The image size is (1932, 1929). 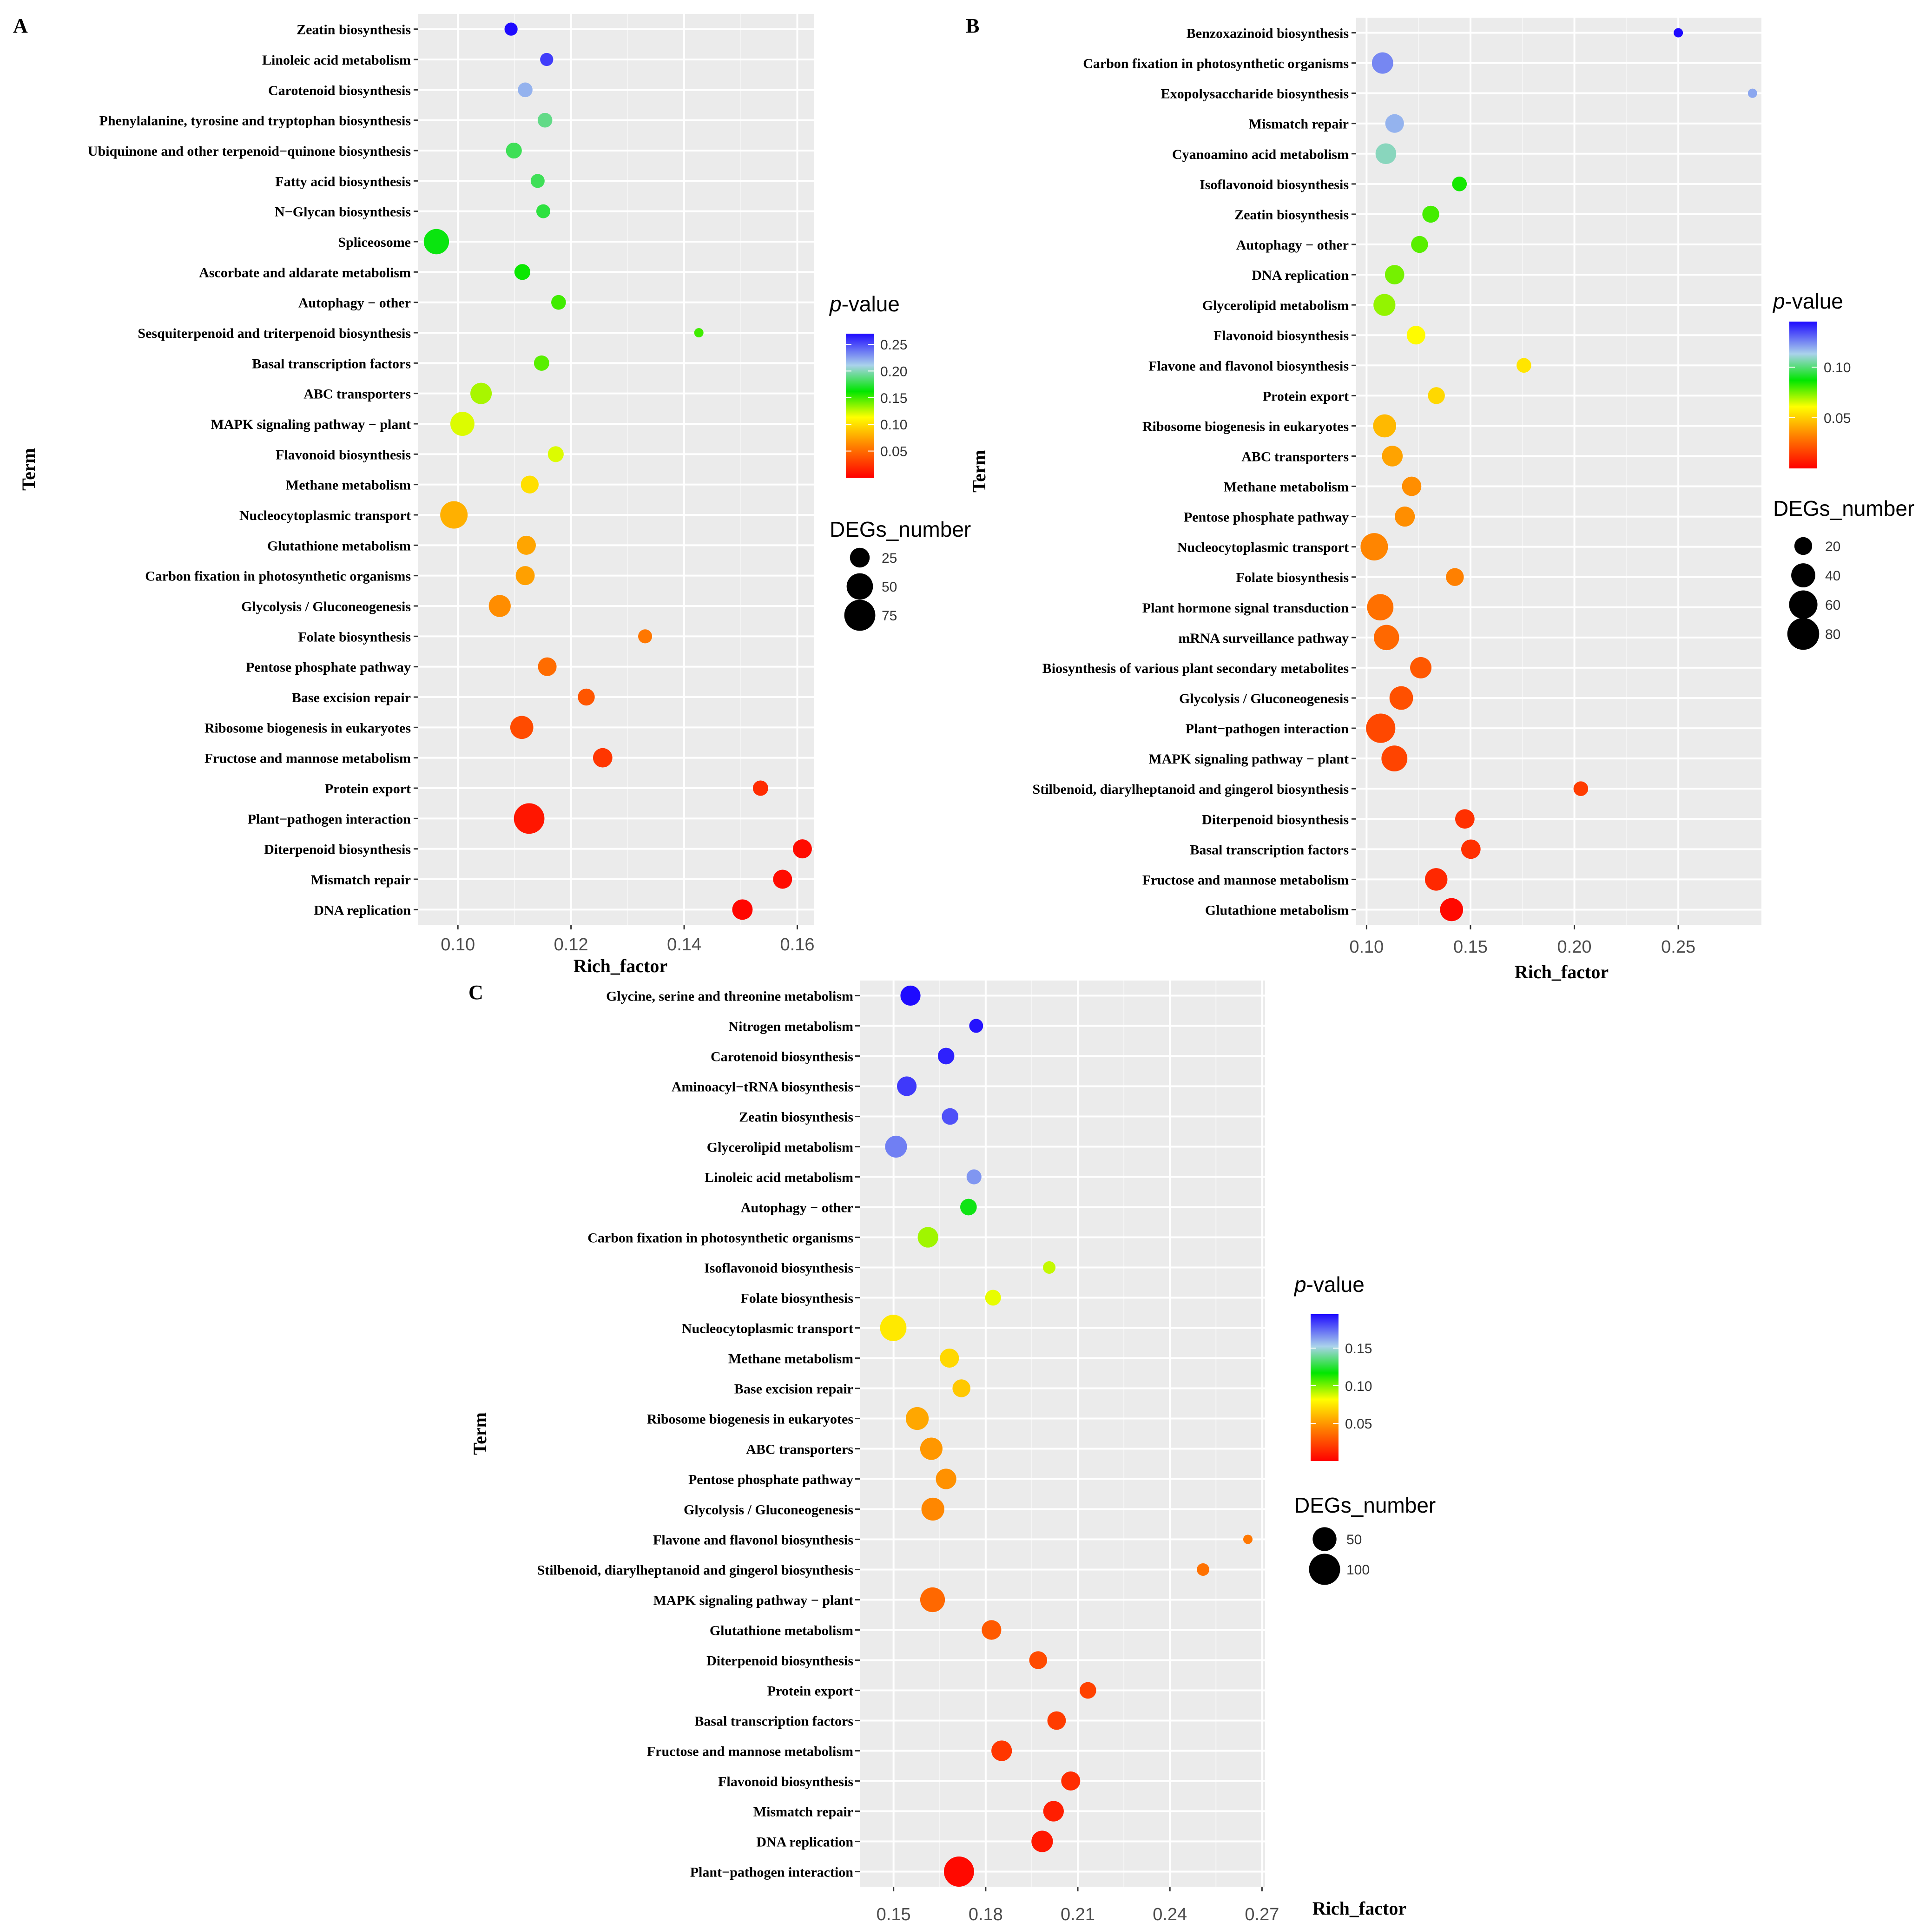 I want to click on term-label: Isoflavonoid biosynthesis, so click(x=778, y=1268).